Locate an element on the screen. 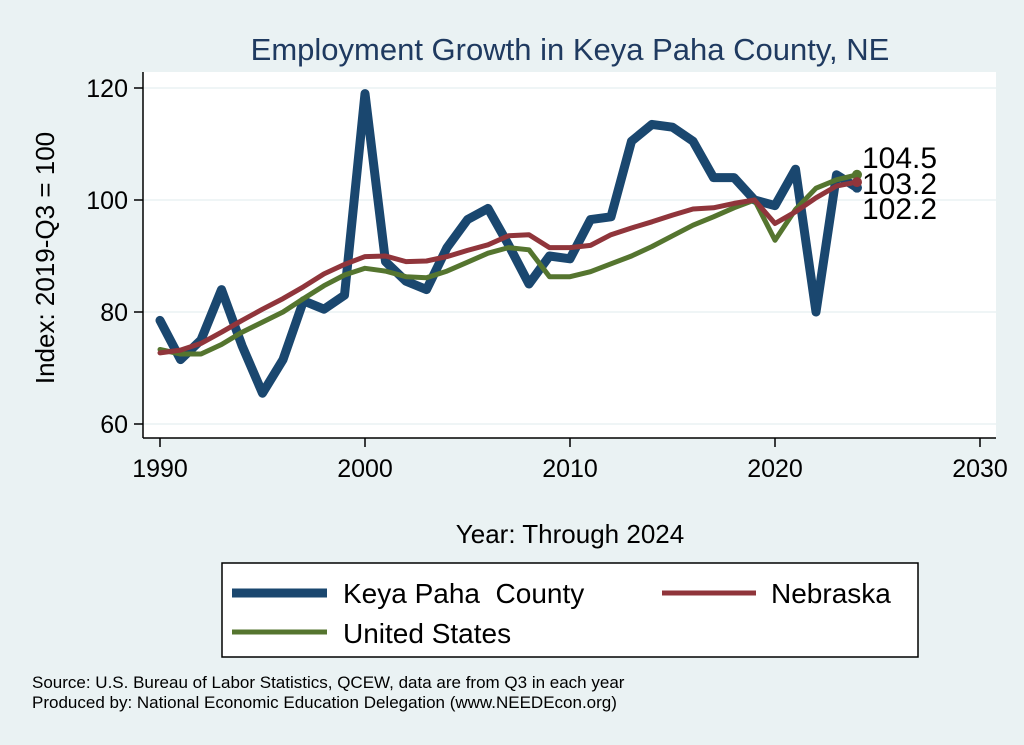 Image resolution: width=1024 pixels, height=745 pixels. x-tick-label: 2030 is located at coordinates (980, 469).